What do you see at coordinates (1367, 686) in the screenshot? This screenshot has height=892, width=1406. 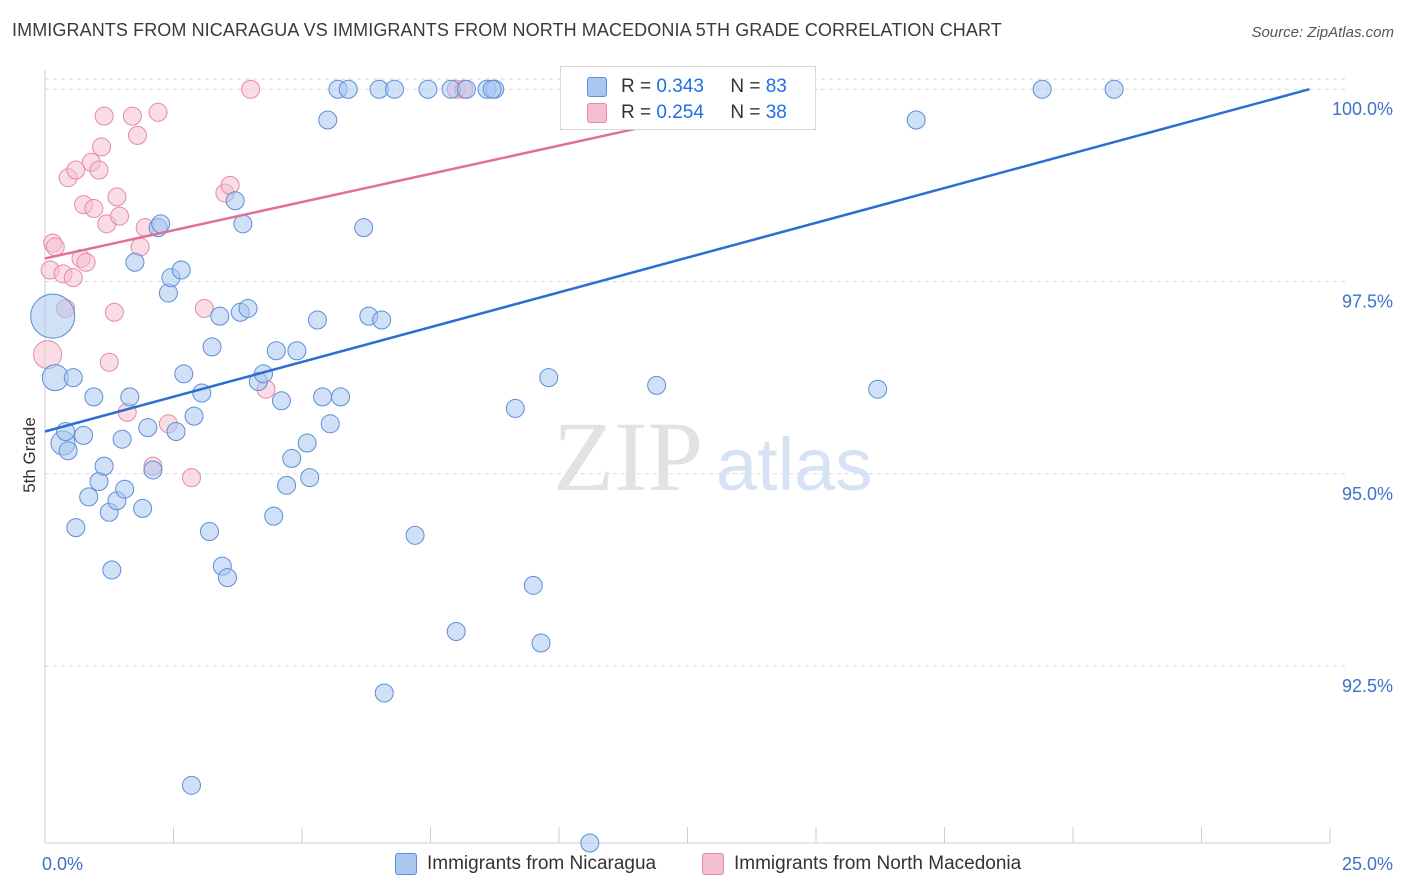 I see `y-tick-label: 92.5%` at bounding box center [1367, 686].